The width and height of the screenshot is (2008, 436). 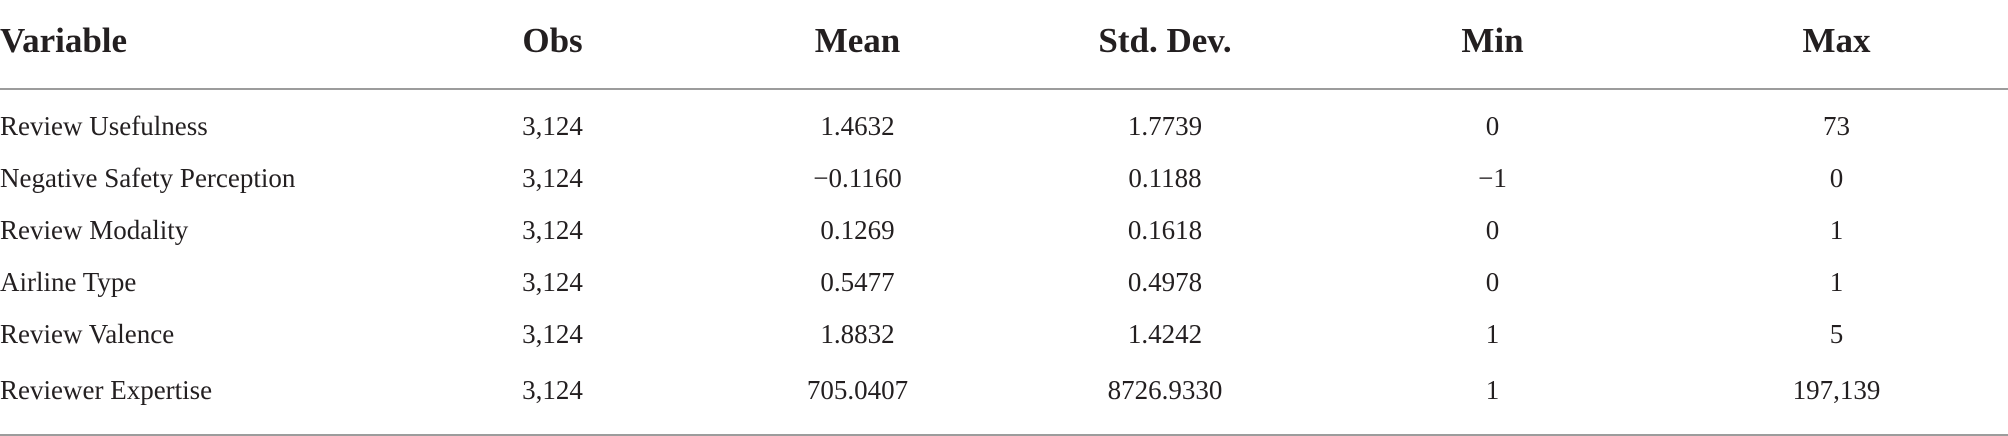 I want to click on cell-max: 5, so click(x=1836, y=333).